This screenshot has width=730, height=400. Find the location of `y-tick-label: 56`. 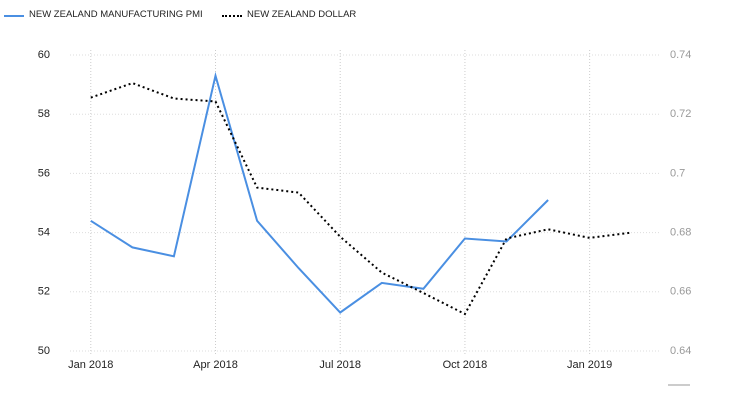

y-tick-label: 56 is located at coordinates (44, 173).